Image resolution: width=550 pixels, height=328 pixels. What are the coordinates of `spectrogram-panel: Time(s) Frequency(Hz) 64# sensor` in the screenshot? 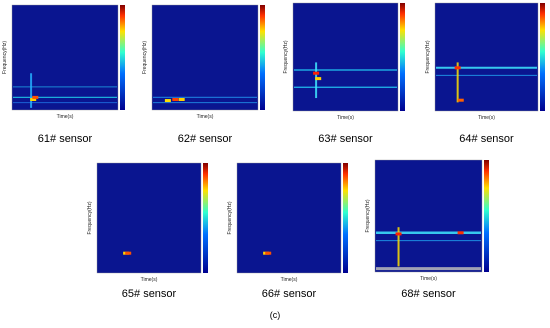 It's located at (485, 73).